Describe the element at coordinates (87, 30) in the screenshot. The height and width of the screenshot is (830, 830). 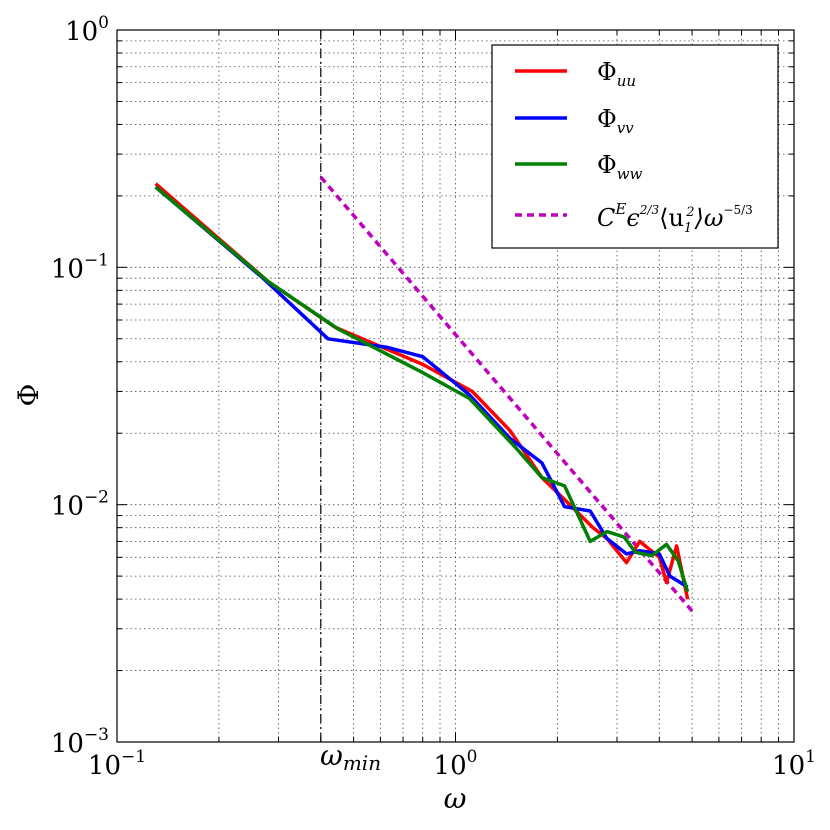
I see `y-tick-label: 10⁰` at that location.